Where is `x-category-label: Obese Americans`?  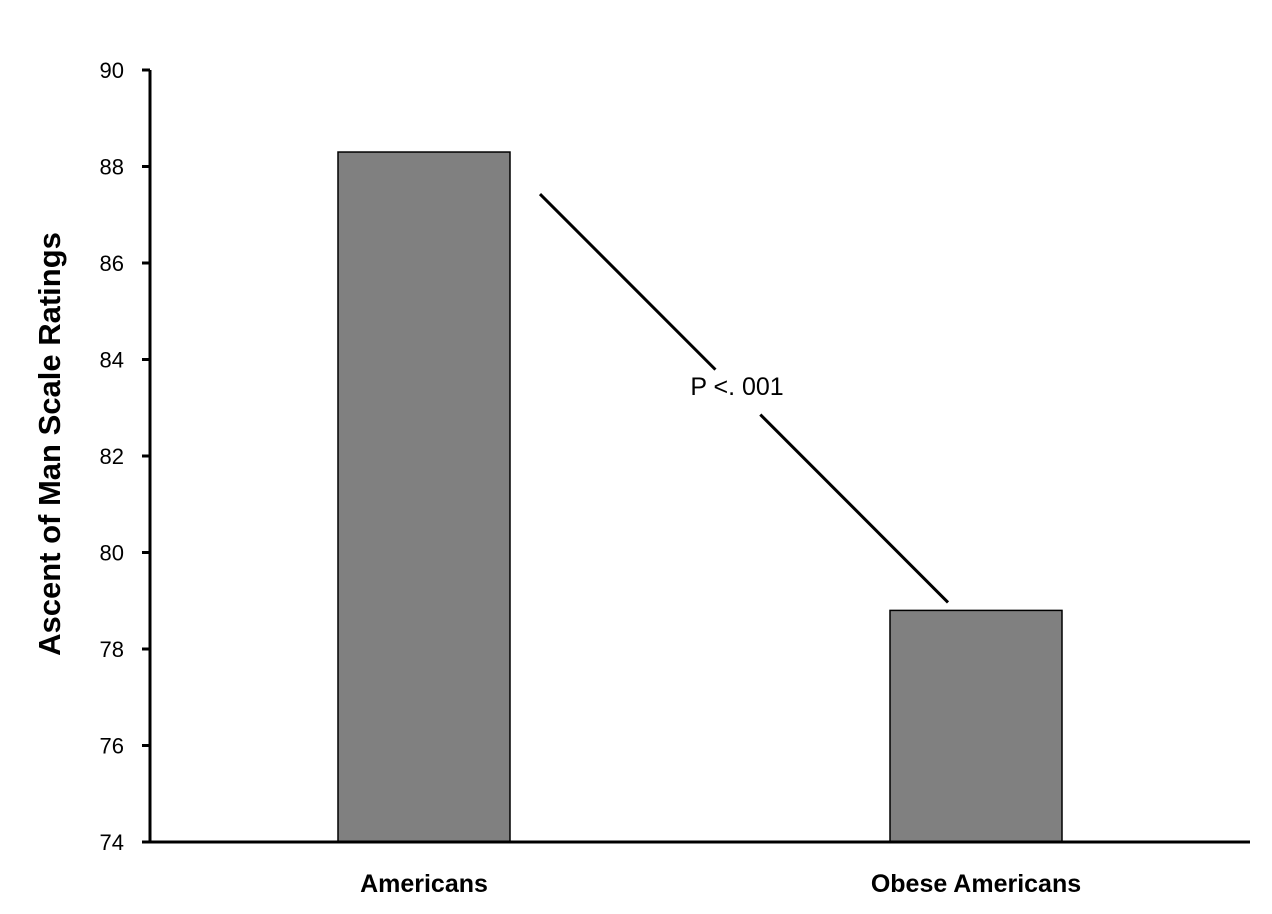 x-category-label: Obese Americans is located at coordinates (976, 884).